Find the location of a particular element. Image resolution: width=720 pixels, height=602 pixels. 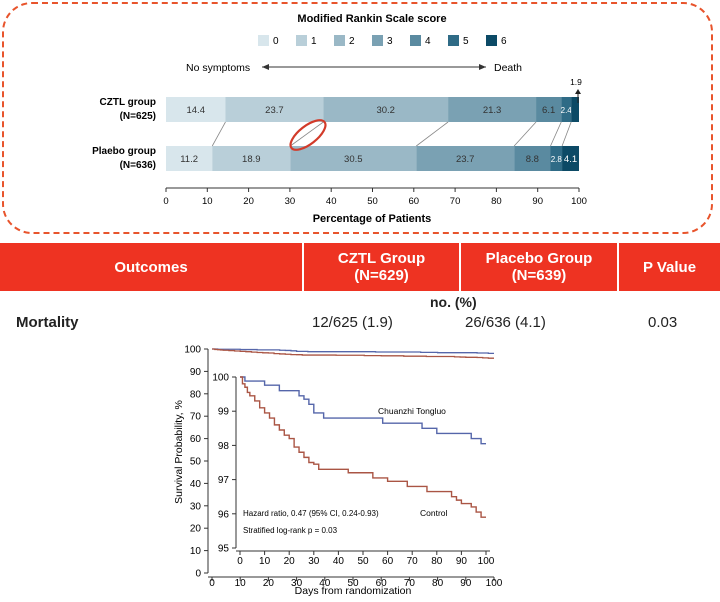

outer-x-tick-label: 80 is located at coordinates (438, 583).